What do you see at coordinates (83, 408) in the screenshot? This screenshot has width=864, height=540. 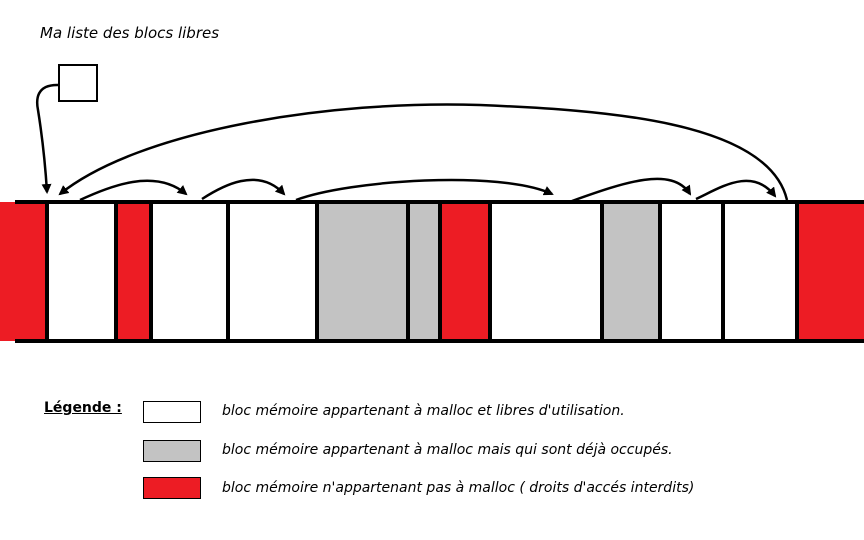 I see `legend-heading: Légende :` at bounding box center [83, 408].